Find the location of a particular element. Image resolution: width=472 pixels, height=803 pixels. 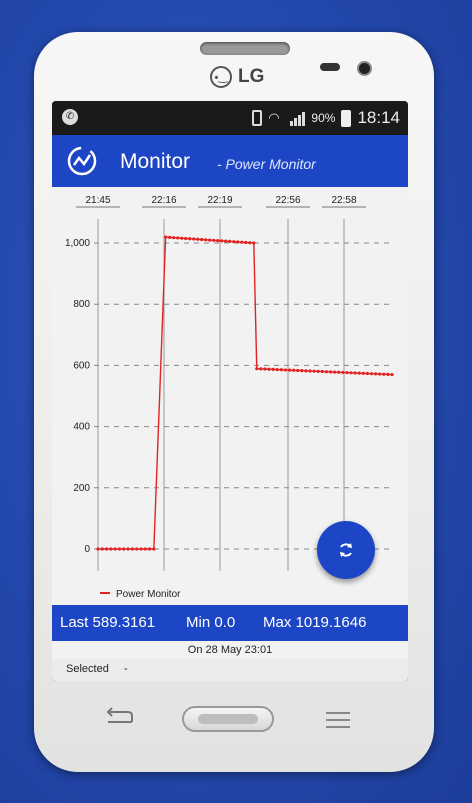

refresh-button is located at coordinates (346, 550).